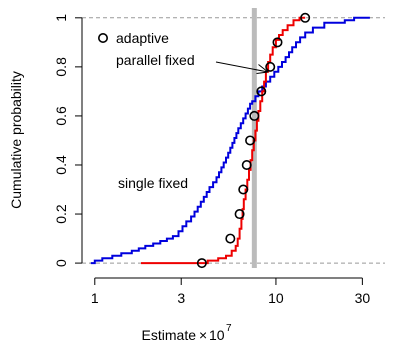  I want to click on annotation-parallel-fixed: parallel fixed, so click(155, 60).